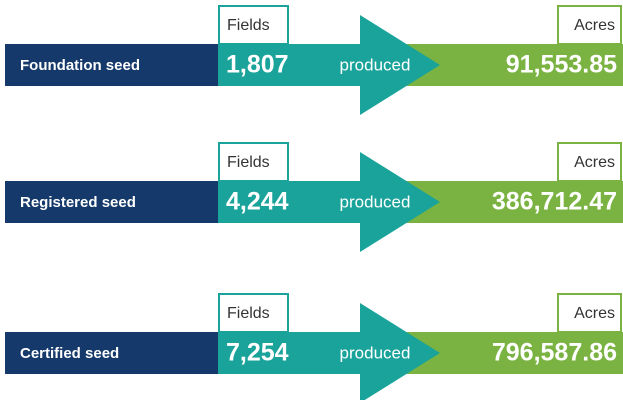  Describe the element at coordinates (257, 65) in the screenshot. I see `fields-value: 1,807` at that location.